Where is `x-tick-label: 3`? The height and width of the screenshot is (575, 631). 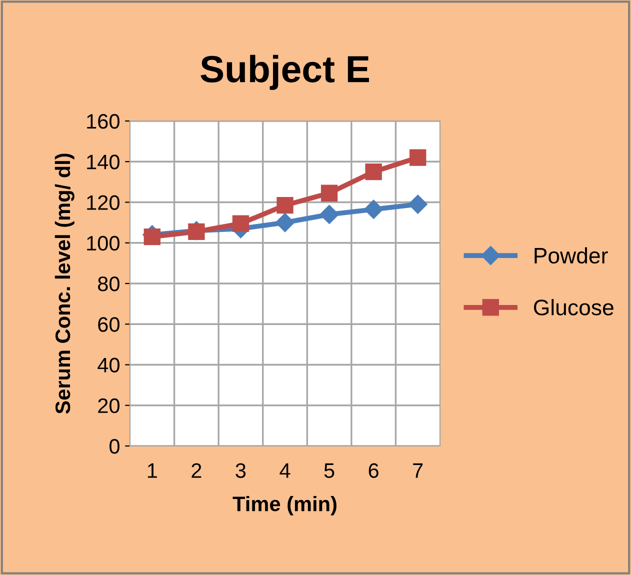 x-tick-label: 3 is located at coordinates (241, 470).